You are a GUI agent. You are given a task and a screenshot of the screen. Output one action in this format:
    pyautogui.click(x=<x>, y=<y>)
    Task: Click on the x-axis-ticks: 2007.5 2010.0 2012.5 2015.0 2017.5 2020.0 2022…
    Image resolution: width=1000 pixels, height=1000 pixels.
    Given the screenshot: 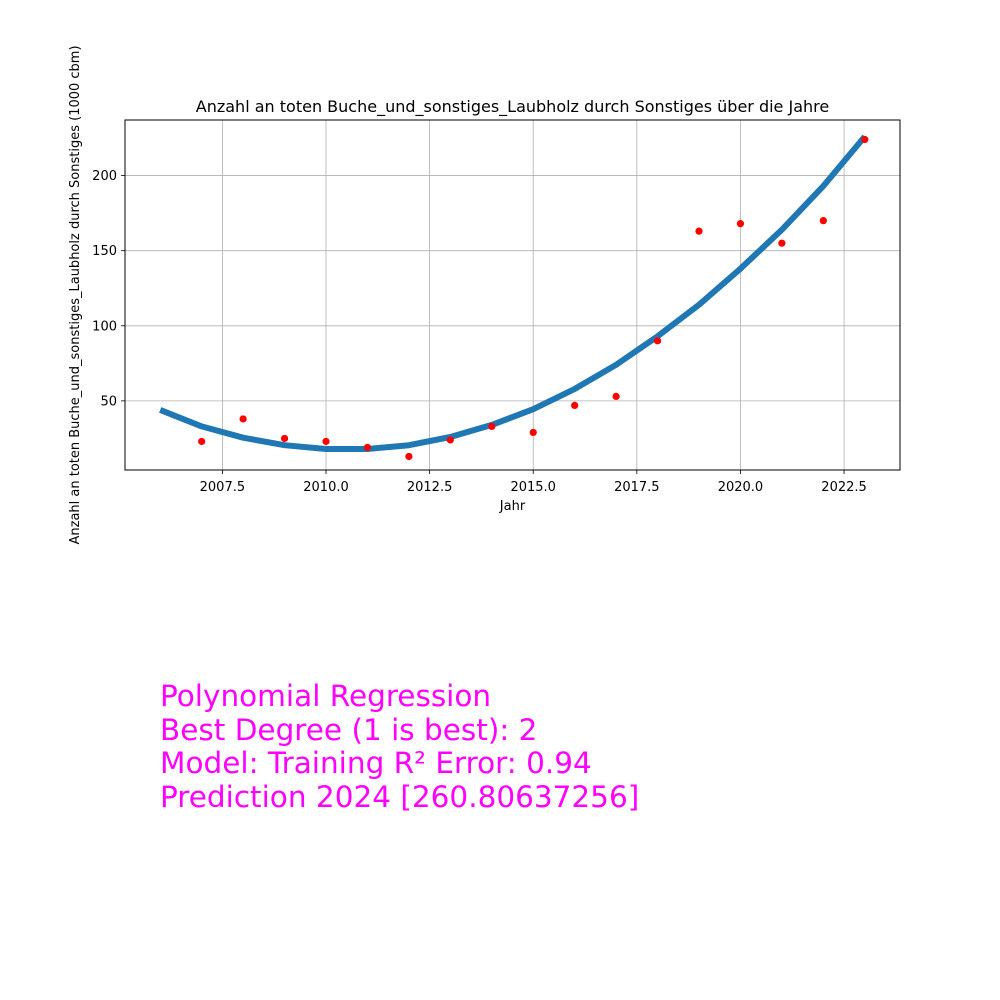 What is the action you would take?
    pyautogui.click(x=533, y=482)
    